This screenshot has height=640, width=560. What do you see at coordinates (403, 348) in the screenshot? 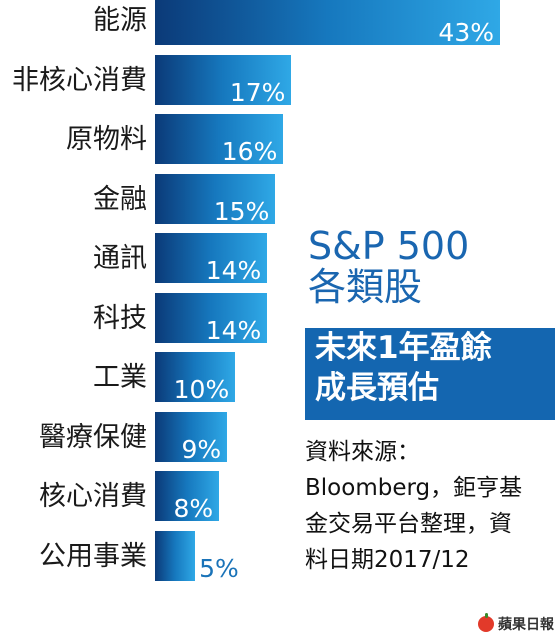
I see `subtitle-line-1: 未來1年盈餘` at bounding box center [403, 348].